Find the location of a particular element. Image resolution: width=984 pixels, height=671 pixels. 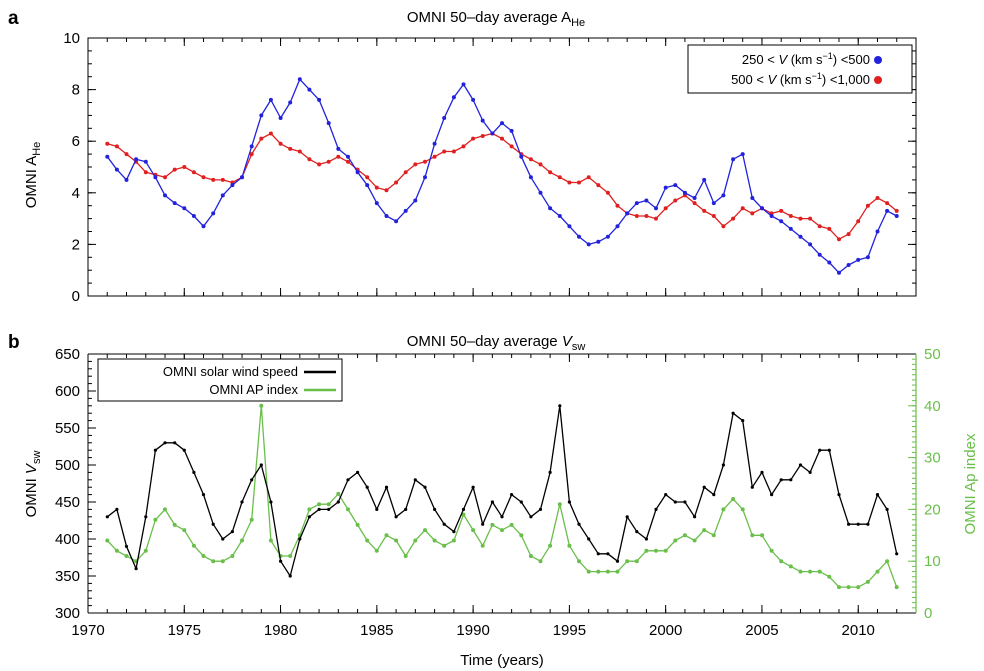

panel-a-legend-label-1: 250 < V (km s−1) <500 is located at coordinates (806, 59).